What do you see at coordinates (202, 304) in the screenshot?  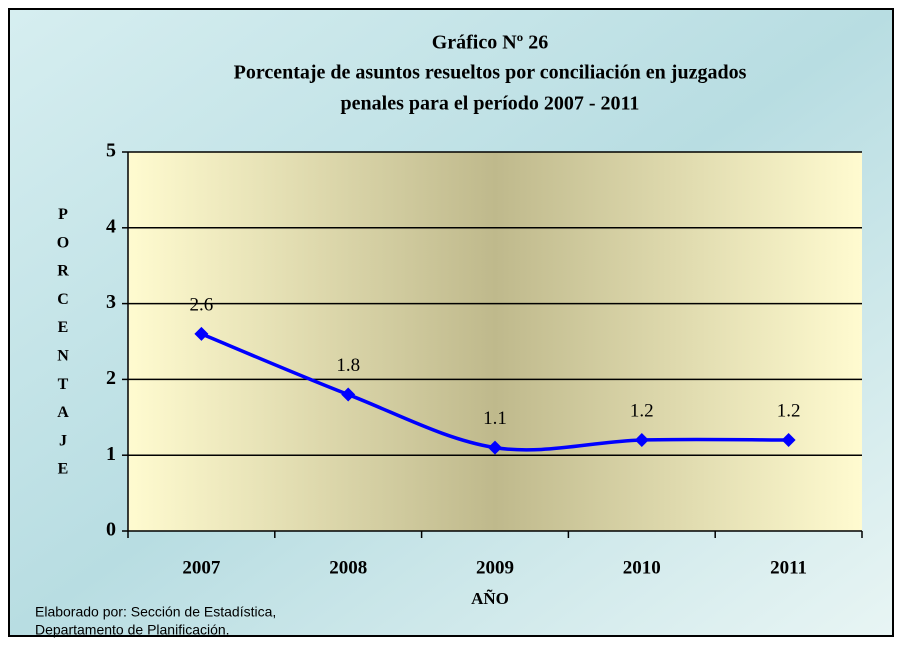 I see `data-label: 2.6` at bounding box center [202, 304].